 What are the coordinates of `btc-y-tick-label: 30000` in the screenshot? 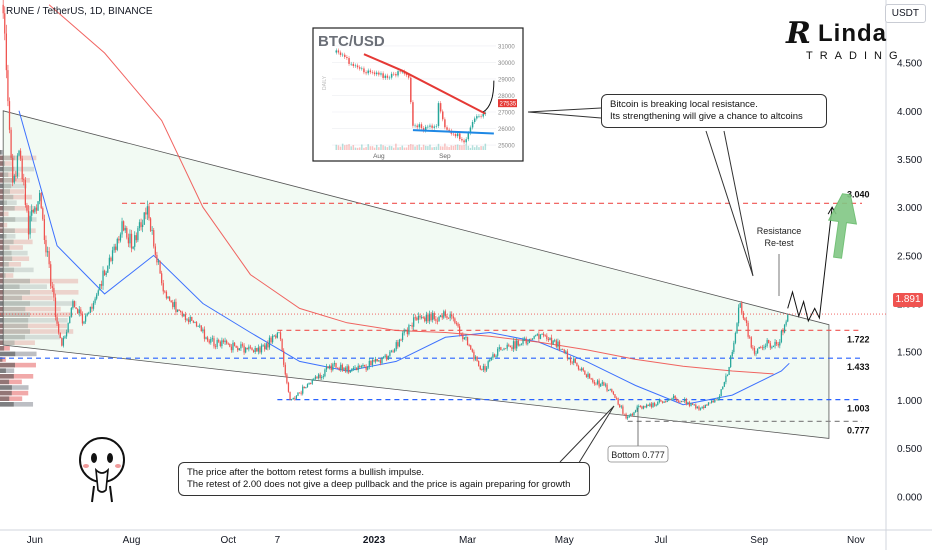 It's located at (506, 64).